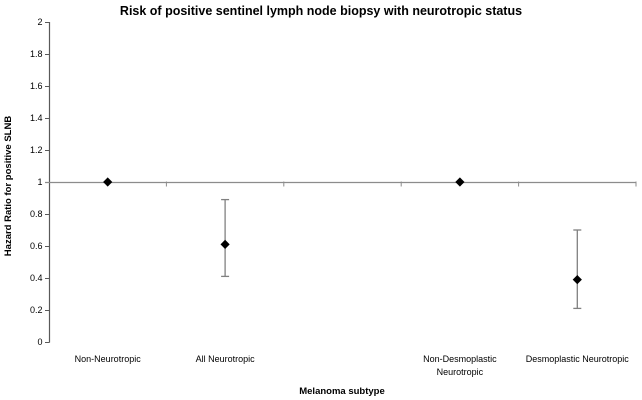 Image resolution: width=642 pixels, height=400 pixels. I want to click on category-label: Non-Desmoplastic, so click(460, 359).